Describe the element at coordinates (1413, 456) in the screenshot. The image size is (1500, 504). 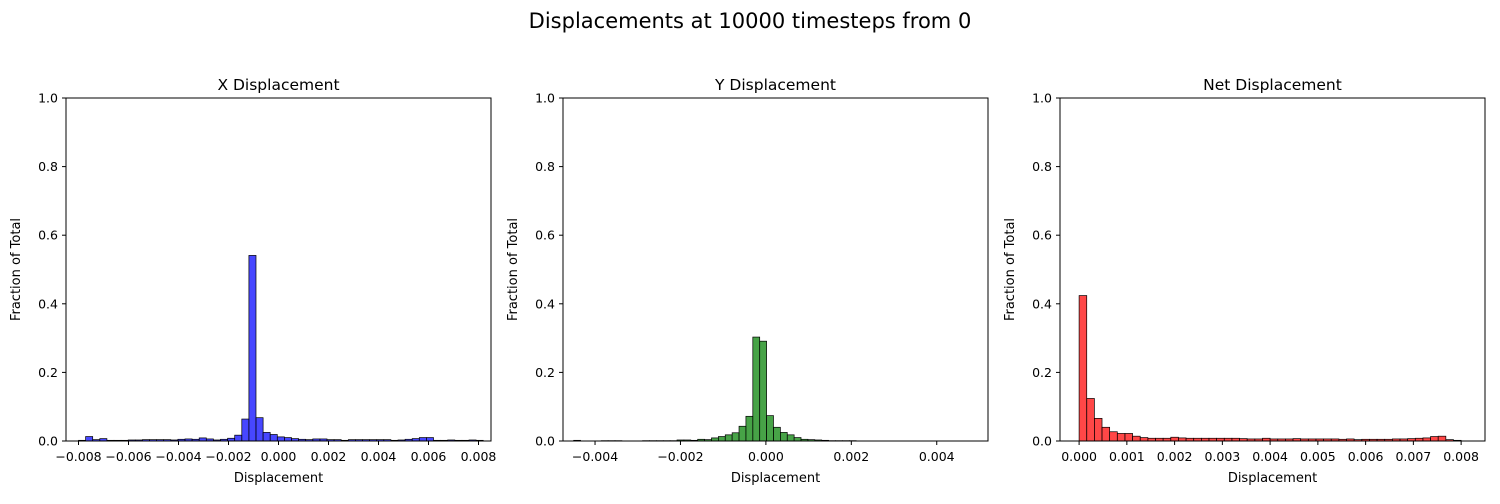
I see `x-tick-label: 0.007` at that location.